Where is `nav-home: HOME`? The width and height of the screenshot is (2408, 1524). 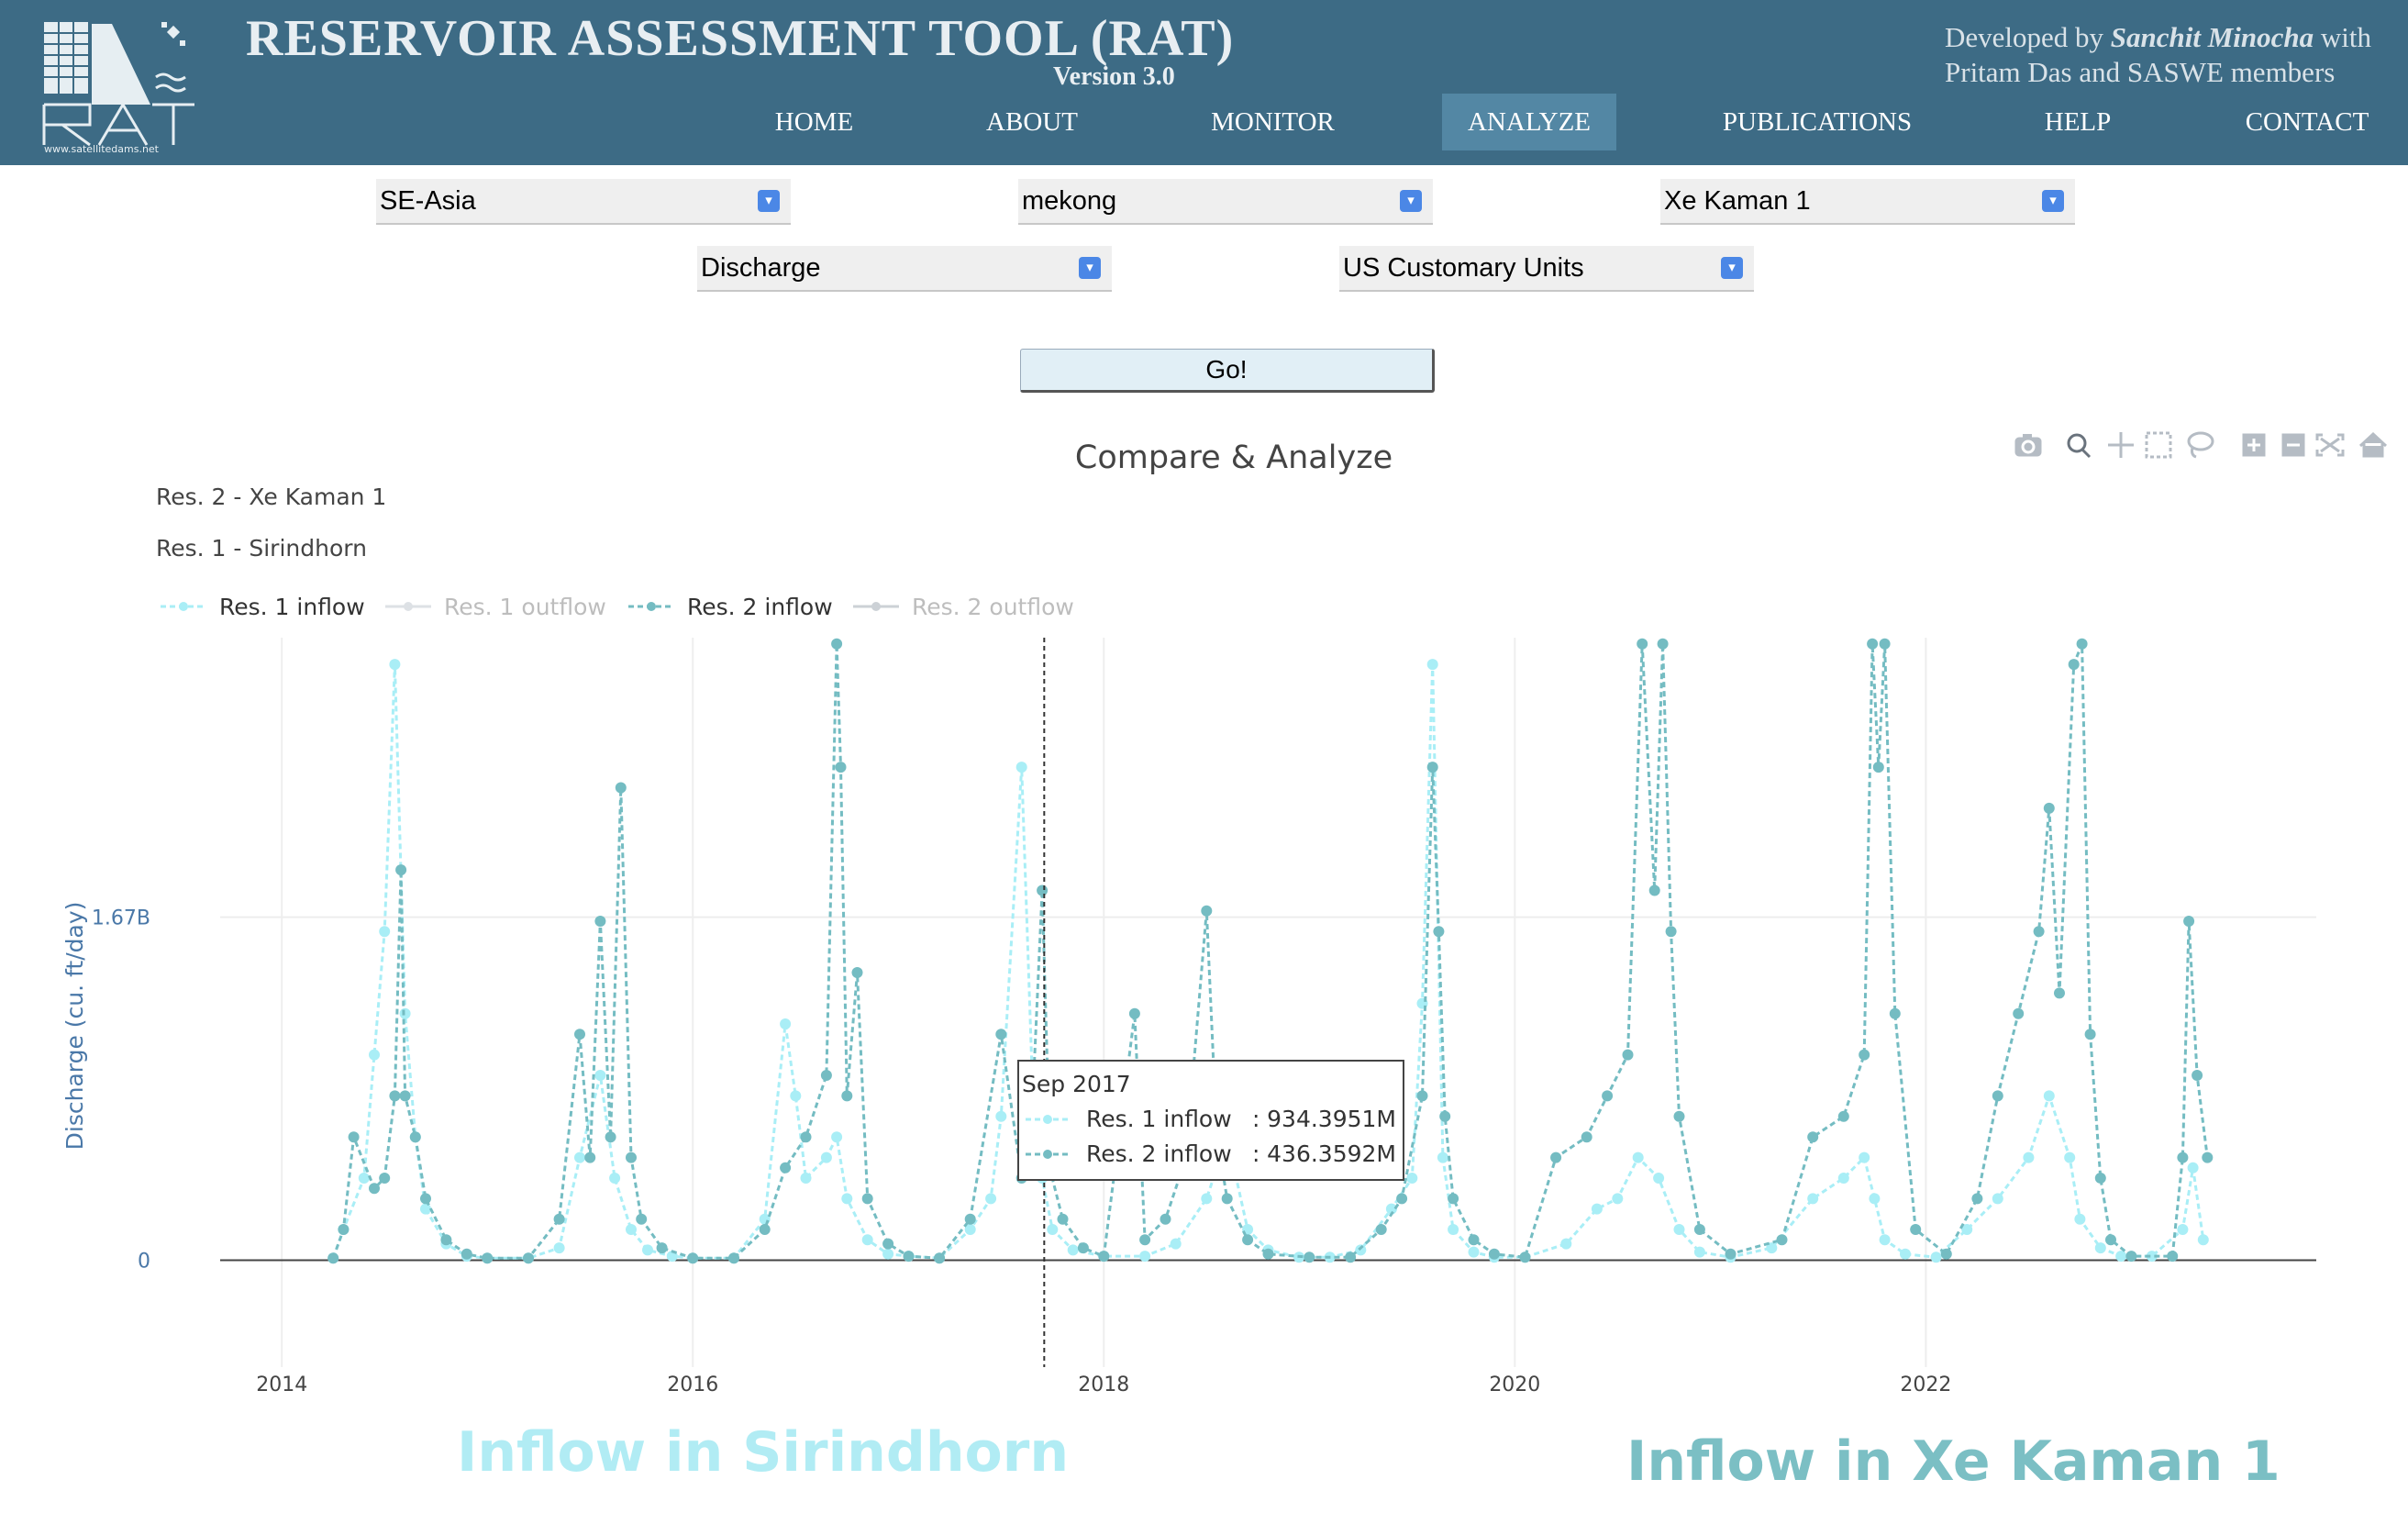
nav-home: HOME is located at coordinates (814, 122).